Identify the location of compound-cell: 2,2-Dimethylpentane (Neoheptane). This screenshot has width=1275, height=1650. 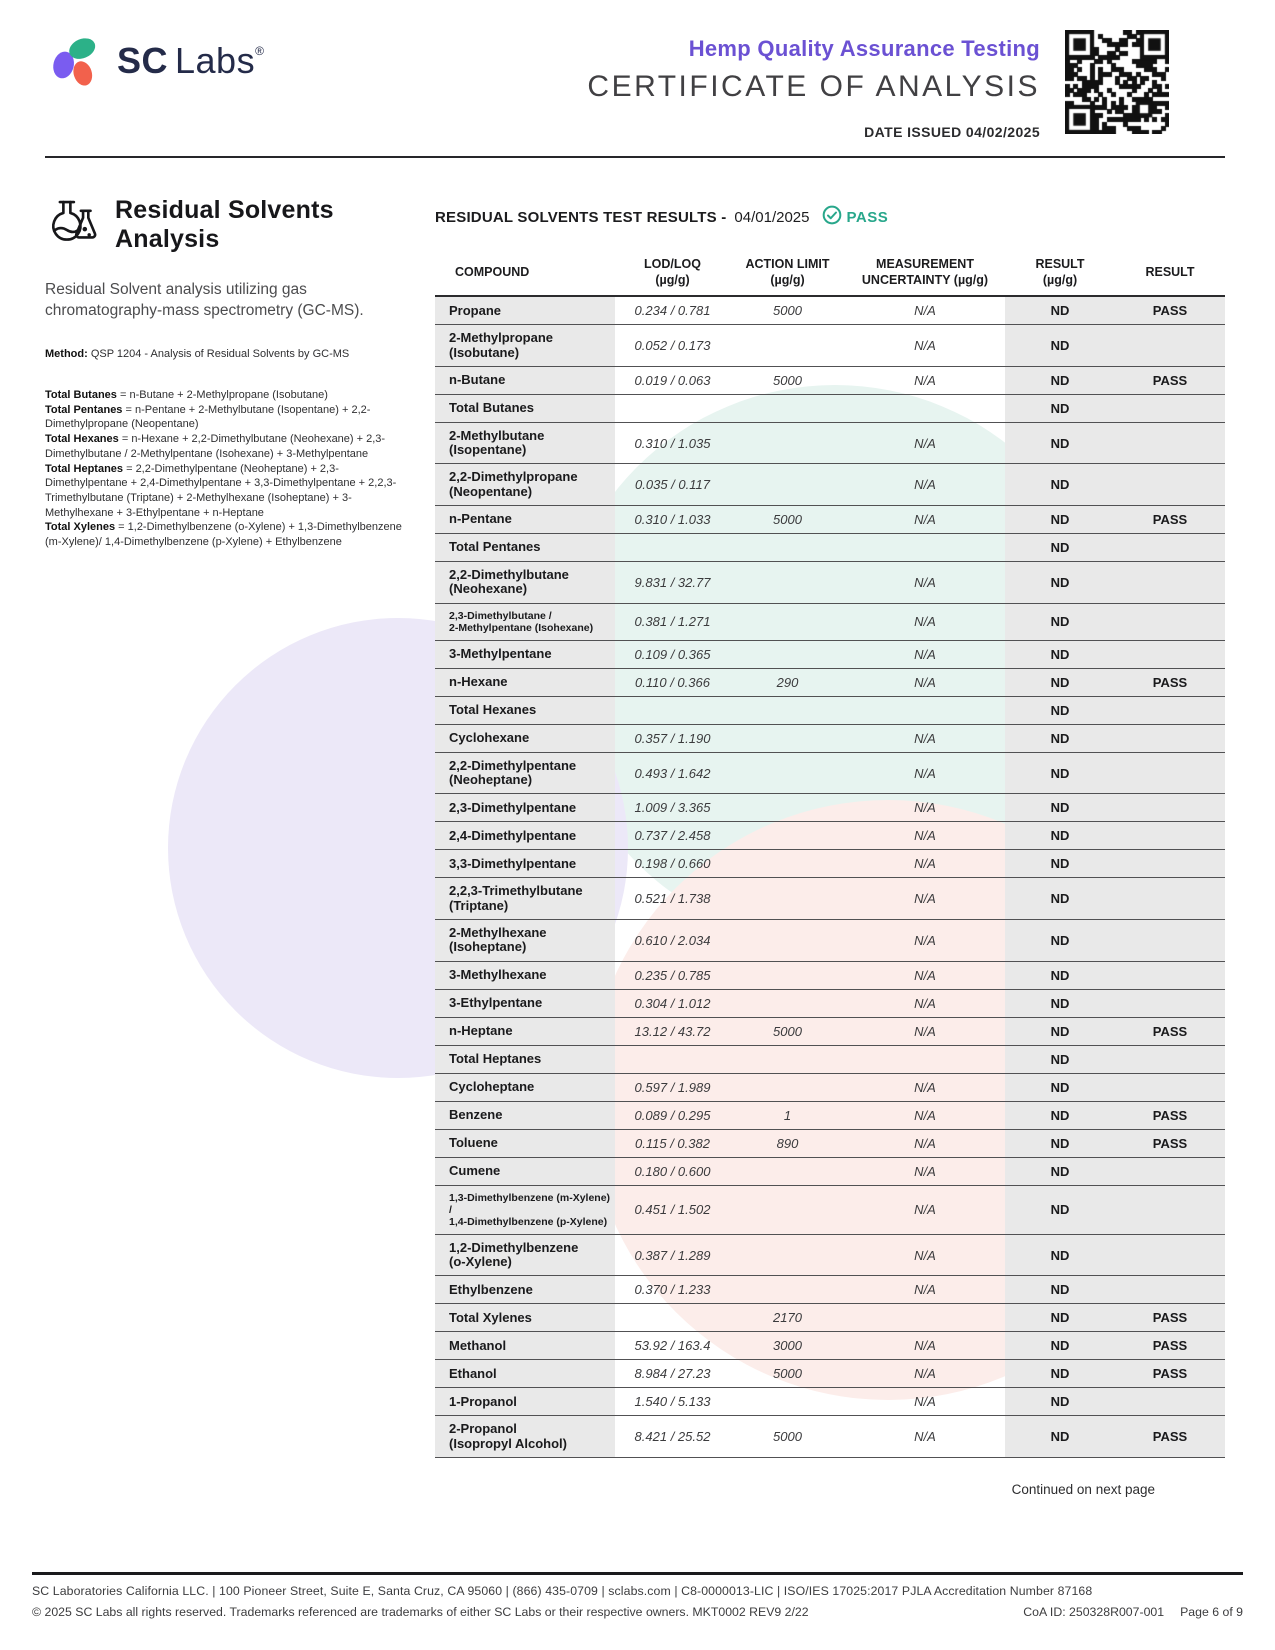
(525, 773).